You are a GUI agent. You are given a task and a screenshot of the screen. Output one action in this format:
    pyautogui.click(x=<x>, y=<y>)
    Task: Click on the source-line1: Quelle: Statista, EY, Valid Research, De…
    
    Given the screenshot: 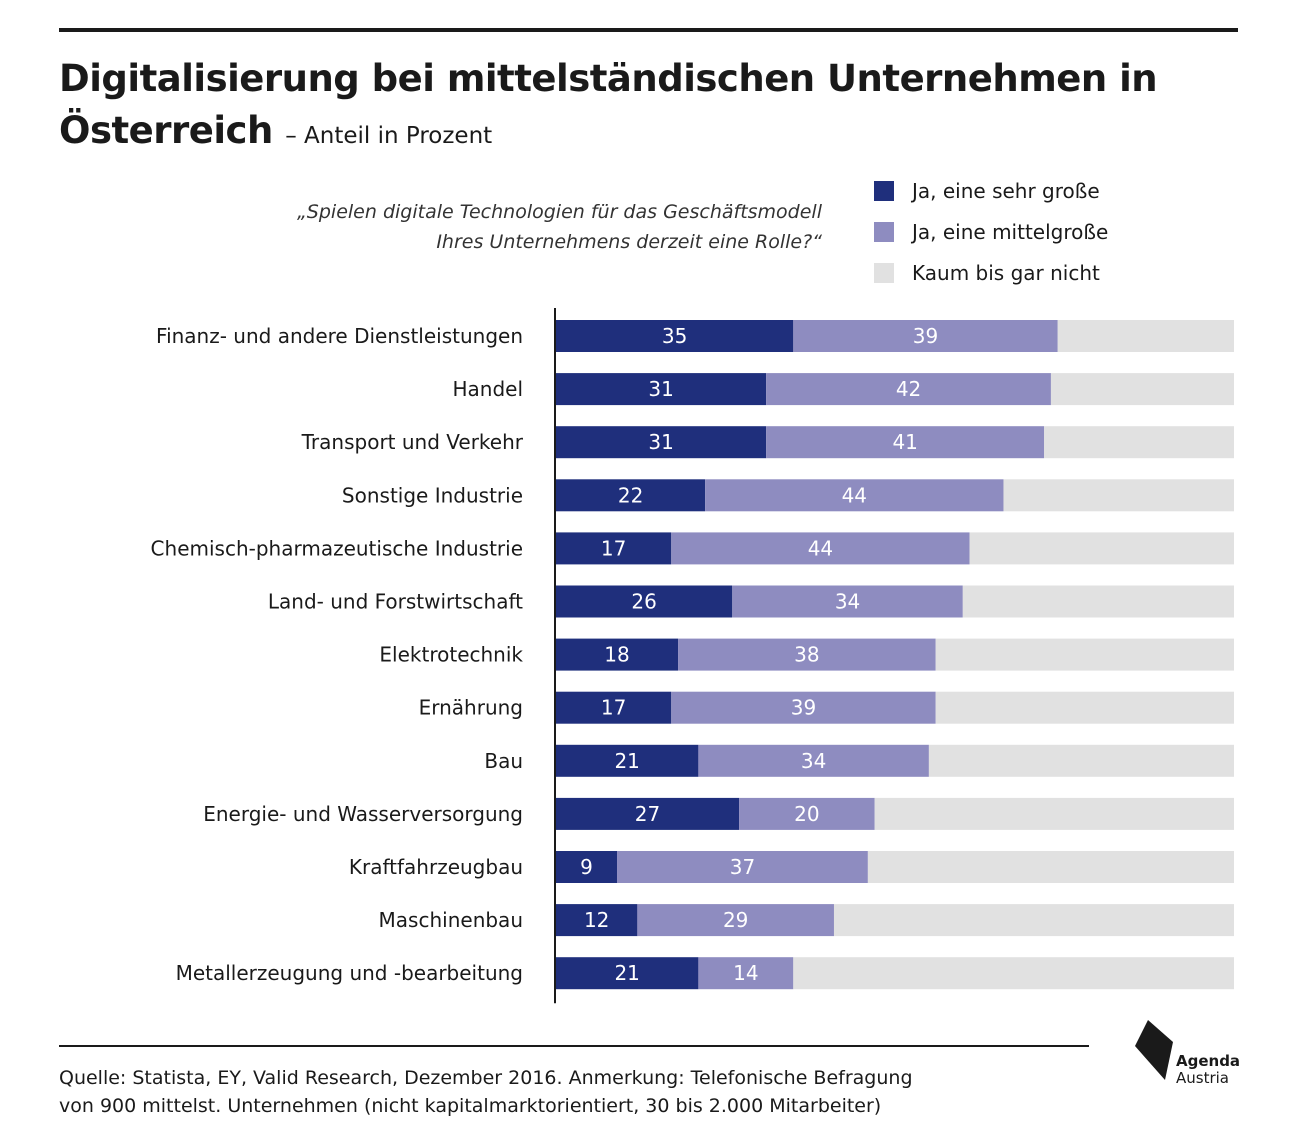 What is the action you would take?
    pyautogui.click(x=486, y=1078)
    